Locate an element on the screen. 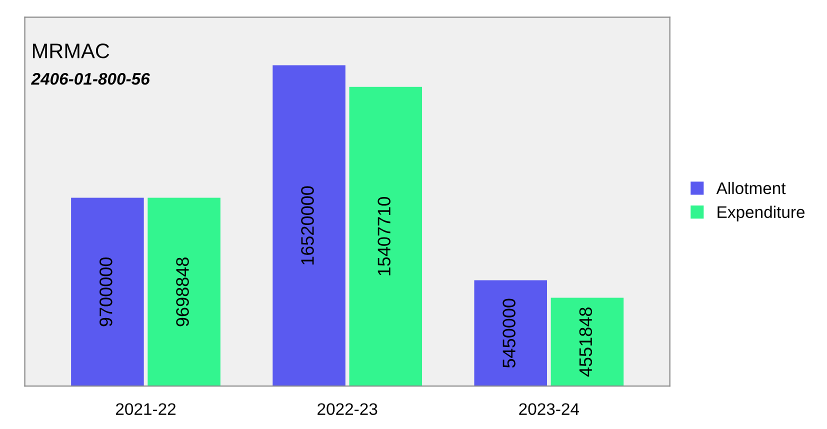 The width and height of the screenshot is (827, 429). data-label: 16520000 is located at coordinates (307, 225).